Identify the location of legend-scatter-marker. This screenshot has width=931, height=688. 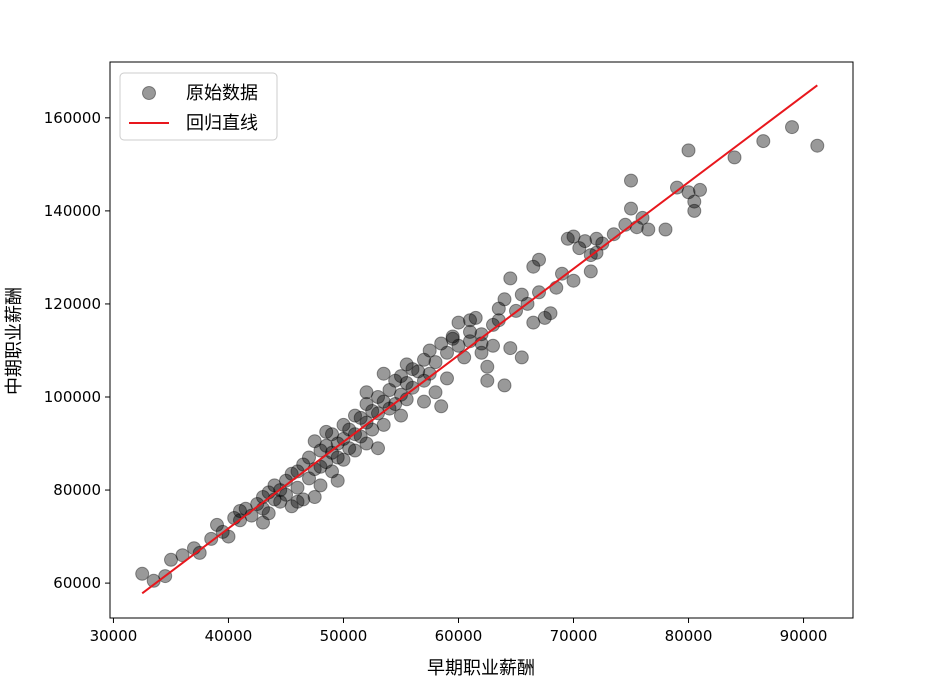
(149, 93).